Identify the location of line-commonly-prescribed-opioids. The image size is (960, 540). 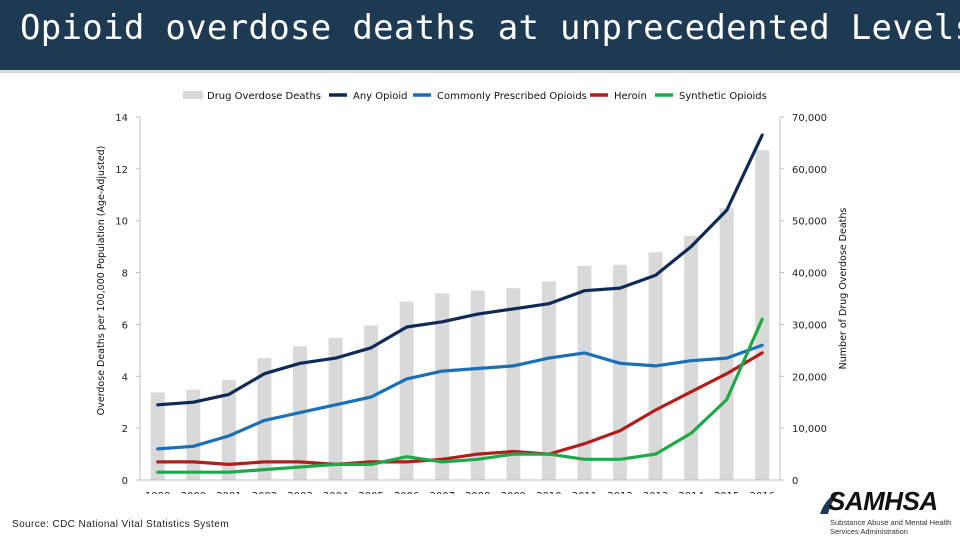
(460, 397).